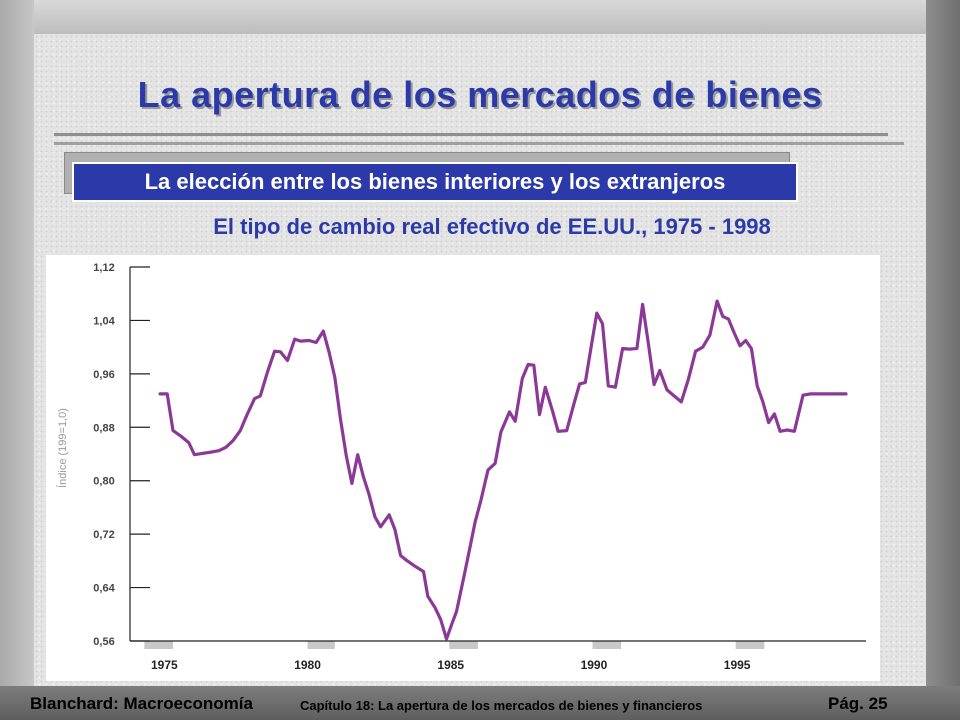 Image resolution: width=960 pixels, height=720 pixels. Describe the element at coordinates (480, 94) in the screenshot. I see `slide-title: La apertura de los mercados de bienes` at that location.